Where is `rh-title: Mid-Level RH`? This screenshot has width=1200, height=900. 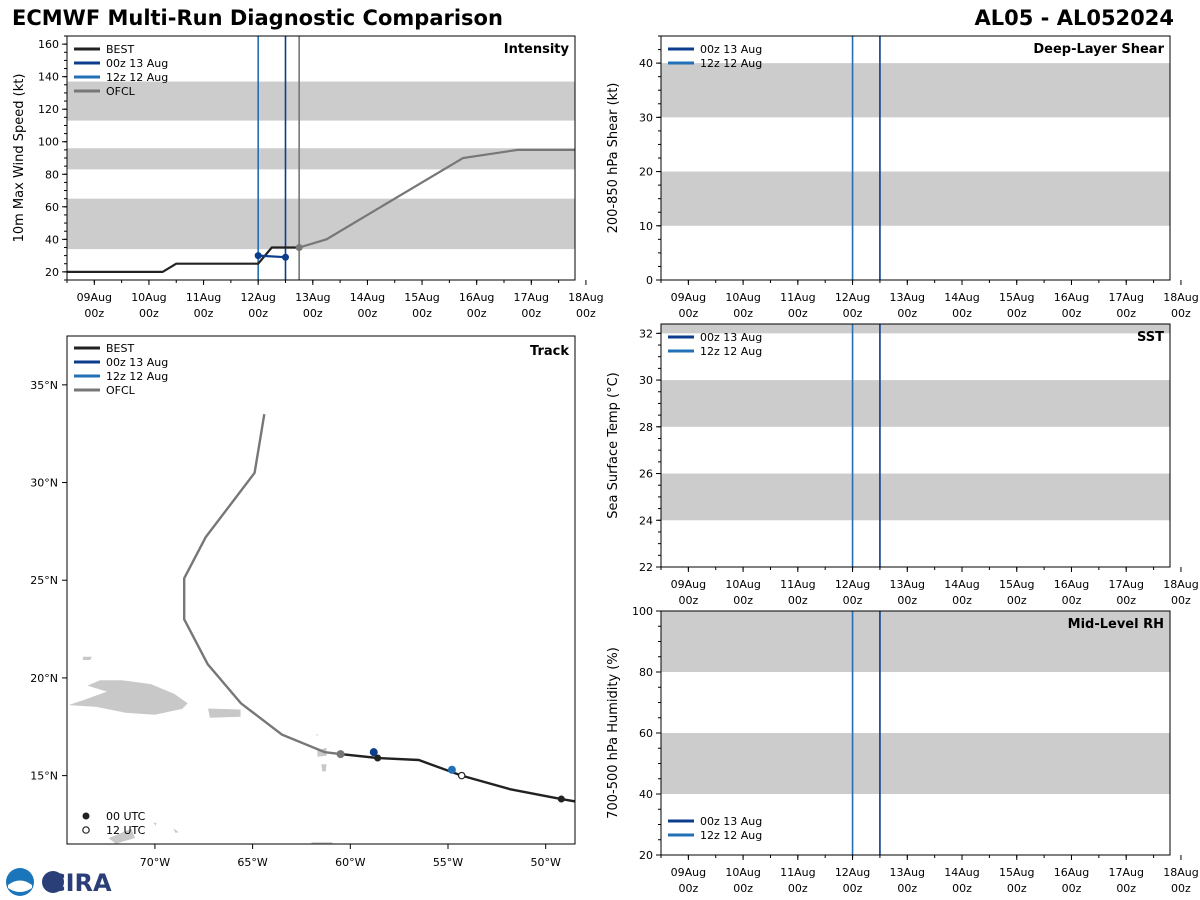
rh-title: Mid-Level RH is located at coordinates (1116, 624).